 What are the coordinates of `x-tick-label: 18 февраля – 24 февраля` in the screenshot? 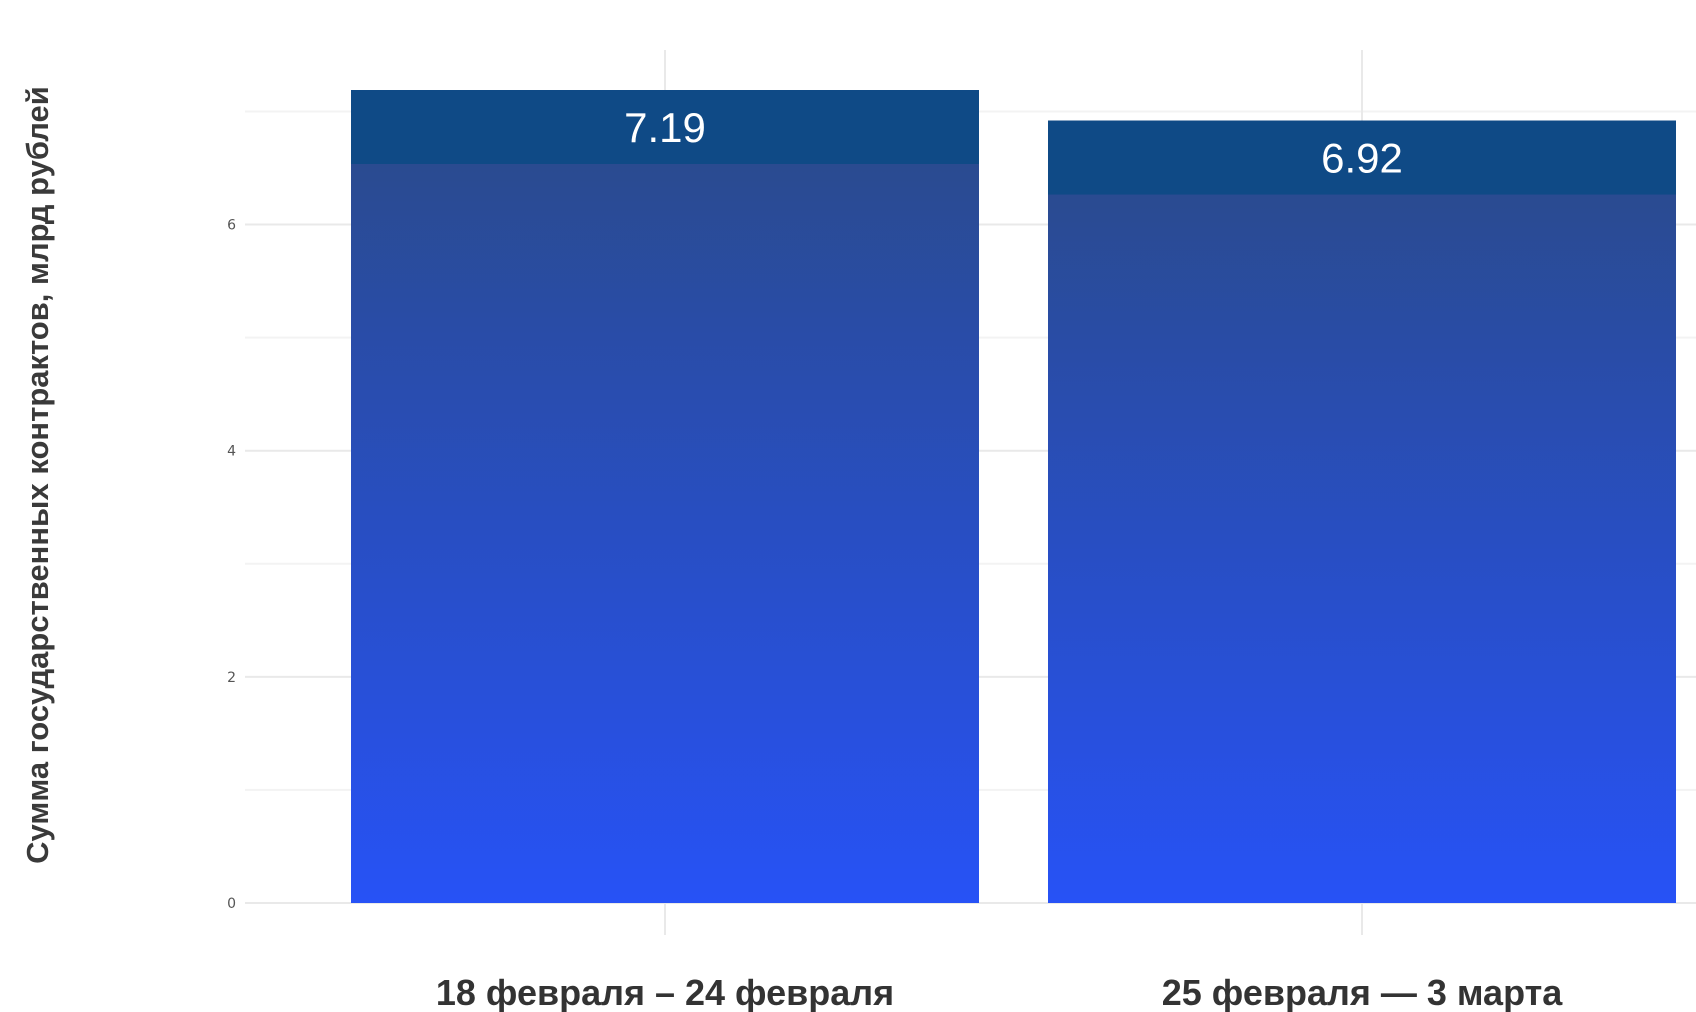 It's located at (665, 992).